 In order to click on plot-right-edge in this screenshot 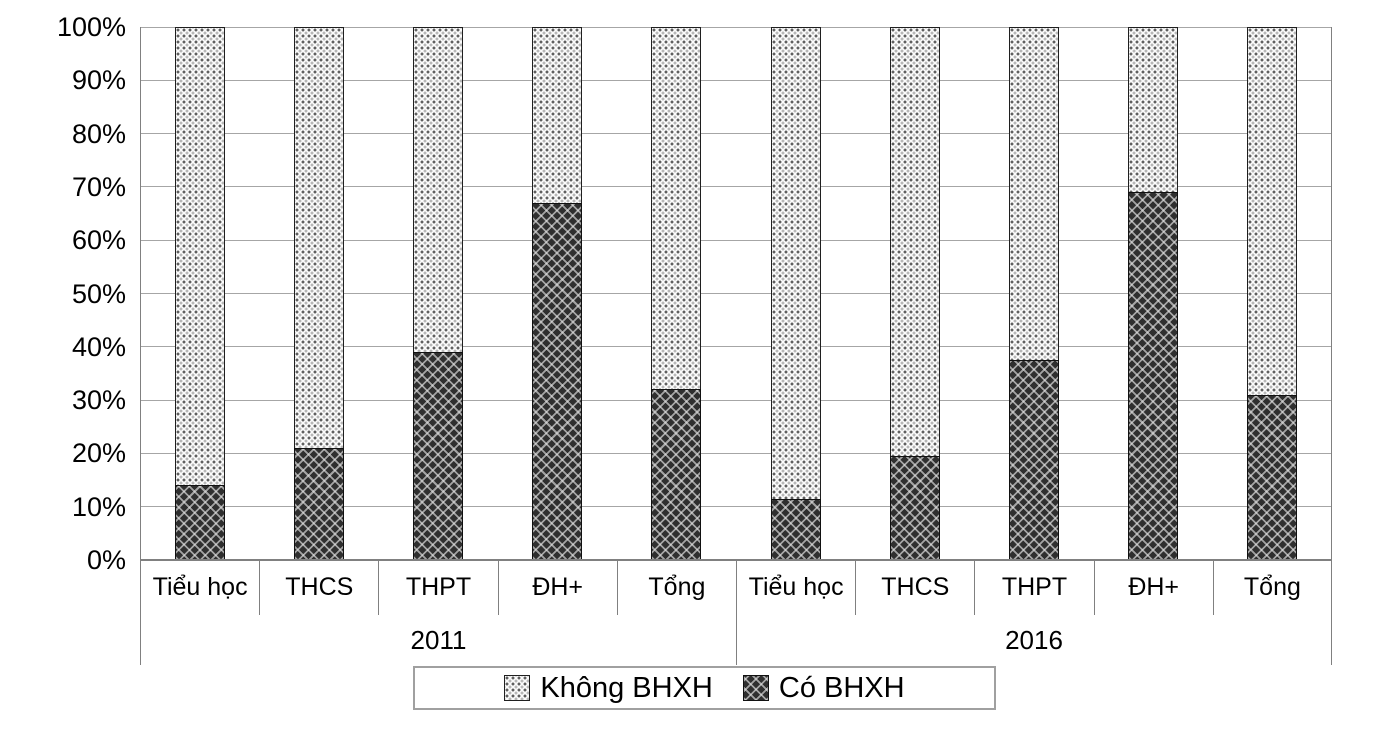, I will do `click(1331, 293)`.